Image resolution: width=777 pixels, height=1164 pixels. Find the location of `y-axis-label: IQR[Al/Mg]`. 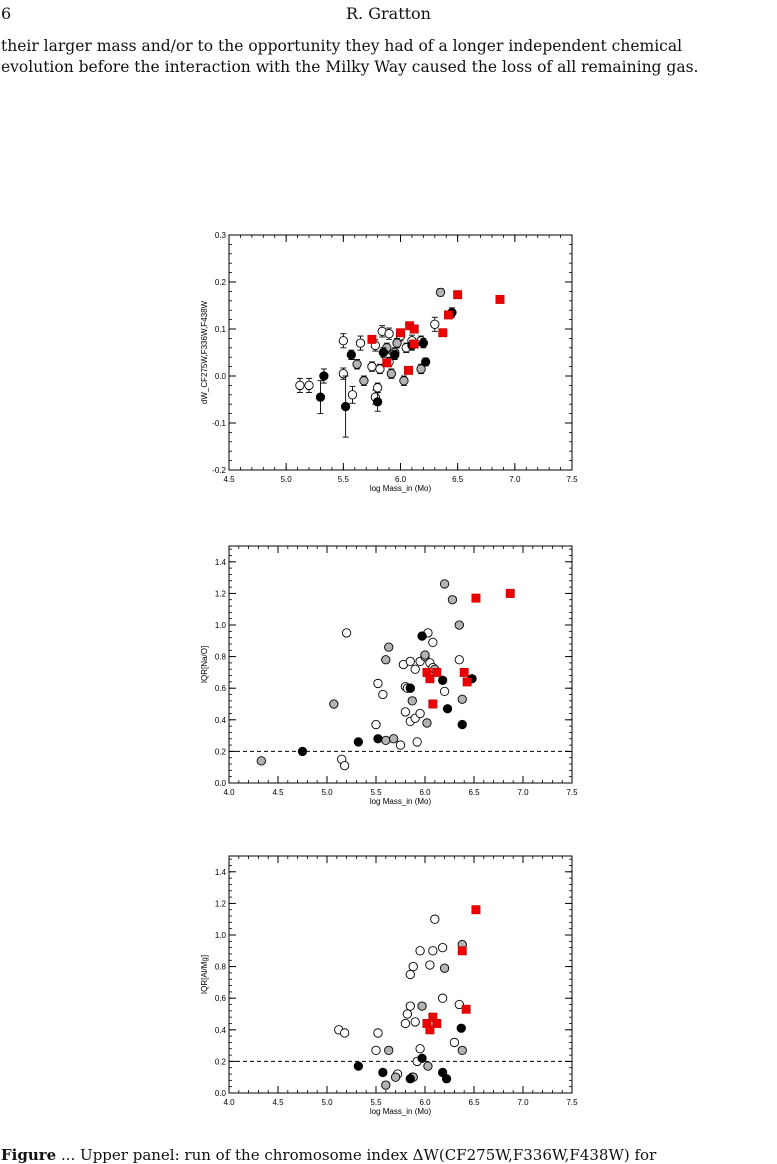

y-axis-label: IQR[Al/Mg] is located at coordinates (204, 974).